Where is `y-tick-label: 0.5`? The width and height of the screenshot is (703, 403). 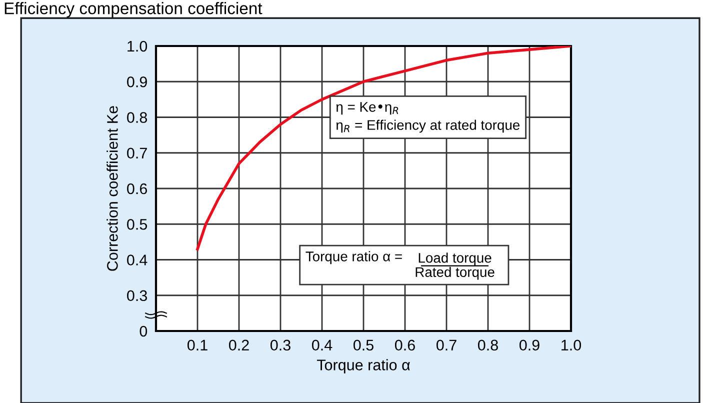
y-tick-label: 0.5 is located at coordinates (137, 224).